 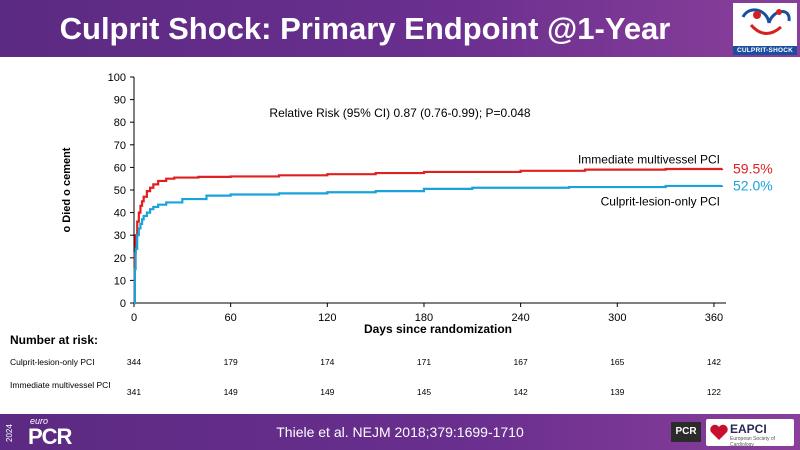 I want to click on eapci-label: EAPCI, so click(x=748, y=429).